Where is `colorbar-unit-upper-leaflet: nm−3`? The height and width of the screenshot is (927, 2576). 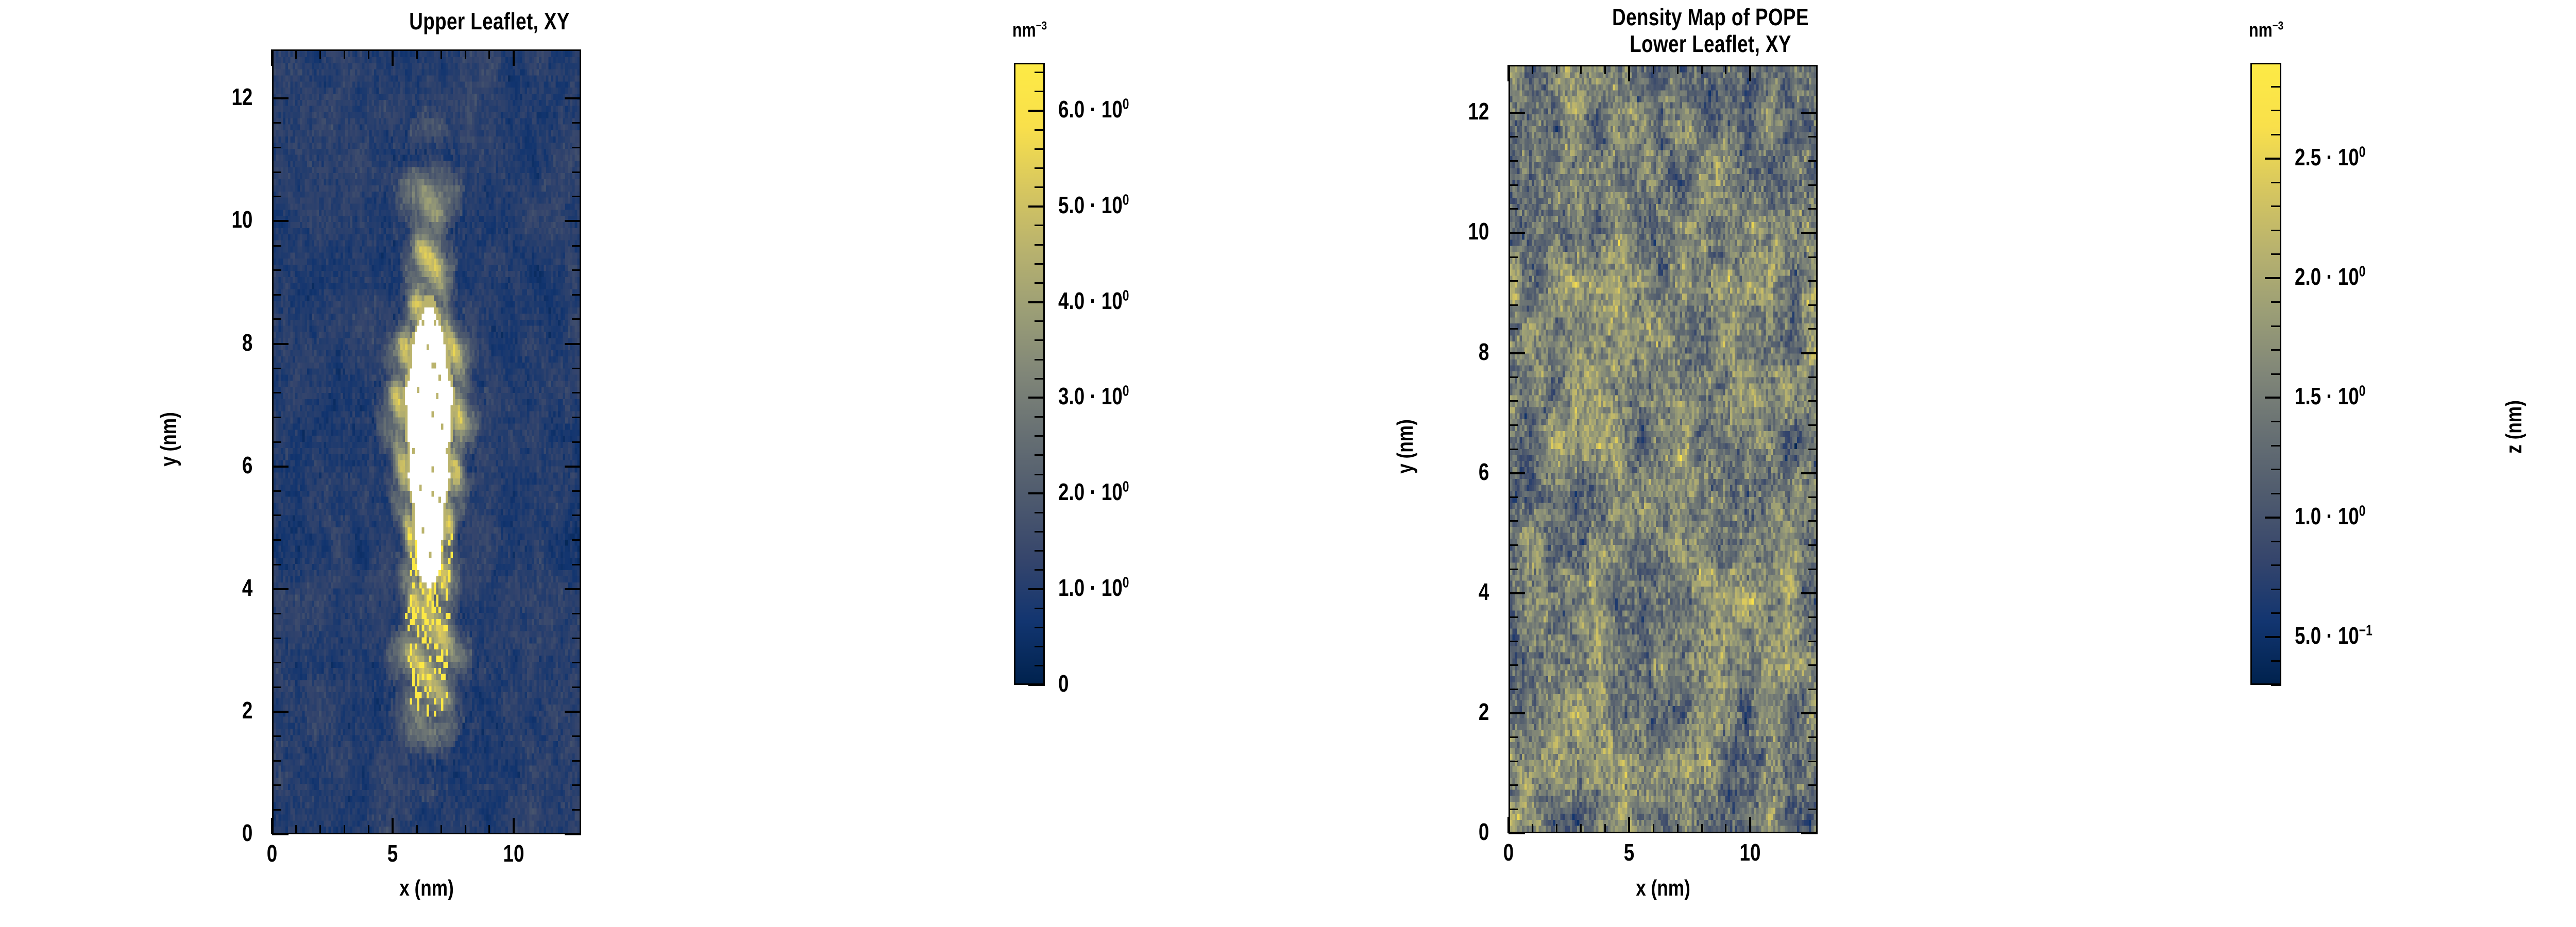 colorbar-unit-upper-leaflet: nm−3 is located at coordinates (1029, 30).